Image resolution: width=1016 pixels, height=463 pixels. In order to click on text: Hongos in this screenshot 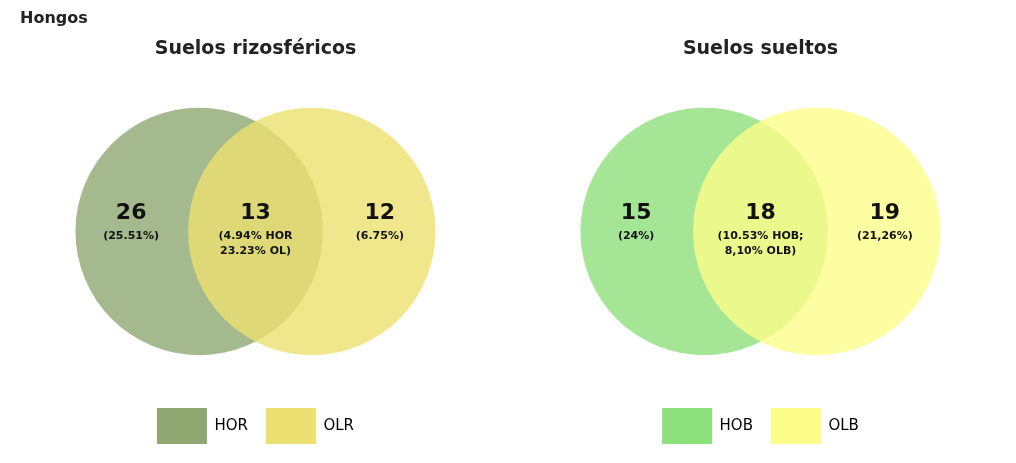, I will do `click(54, 17)`.